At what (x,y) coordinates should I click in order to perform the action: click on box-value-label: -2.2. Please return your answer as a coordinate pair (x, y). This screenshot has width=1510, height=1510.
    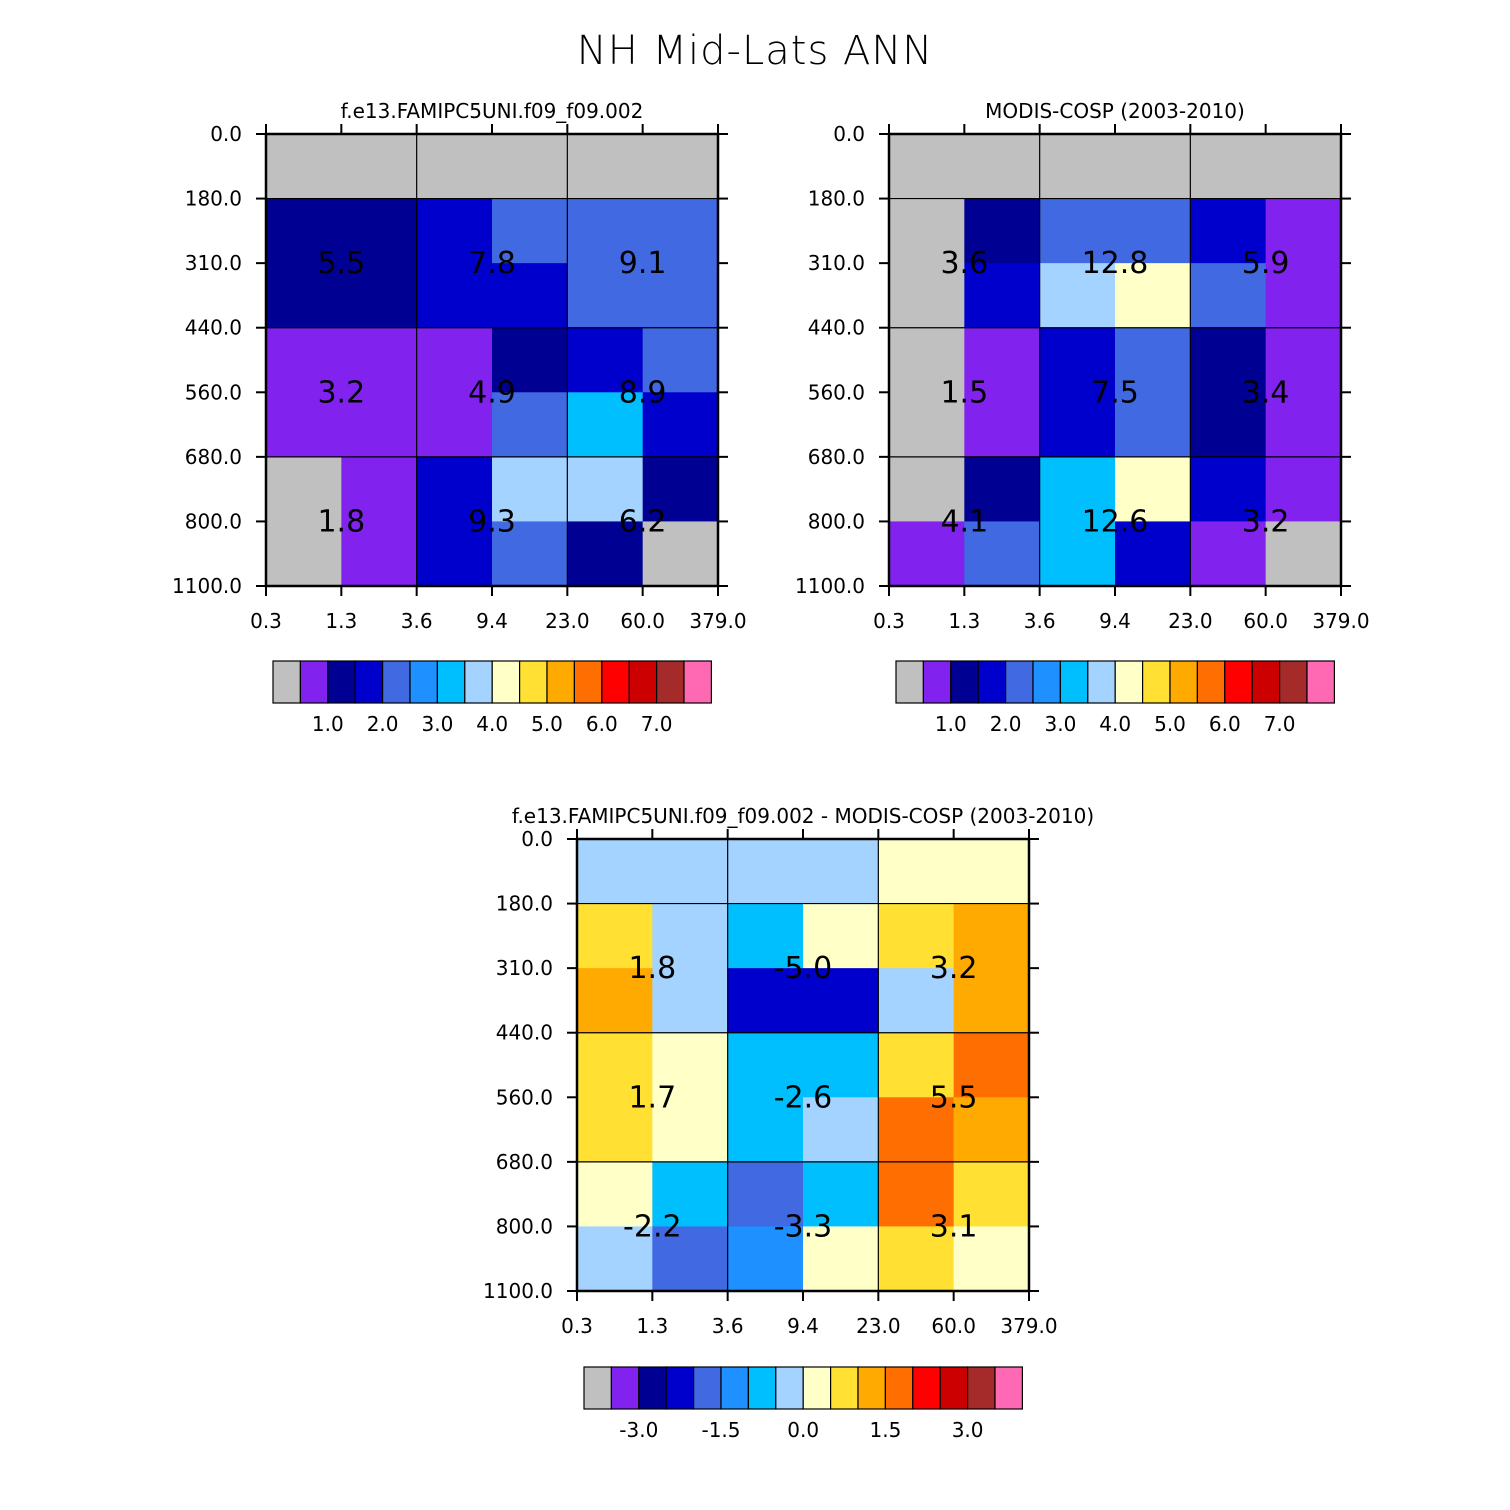
    Looking at the image, I should click on (652, 1226).